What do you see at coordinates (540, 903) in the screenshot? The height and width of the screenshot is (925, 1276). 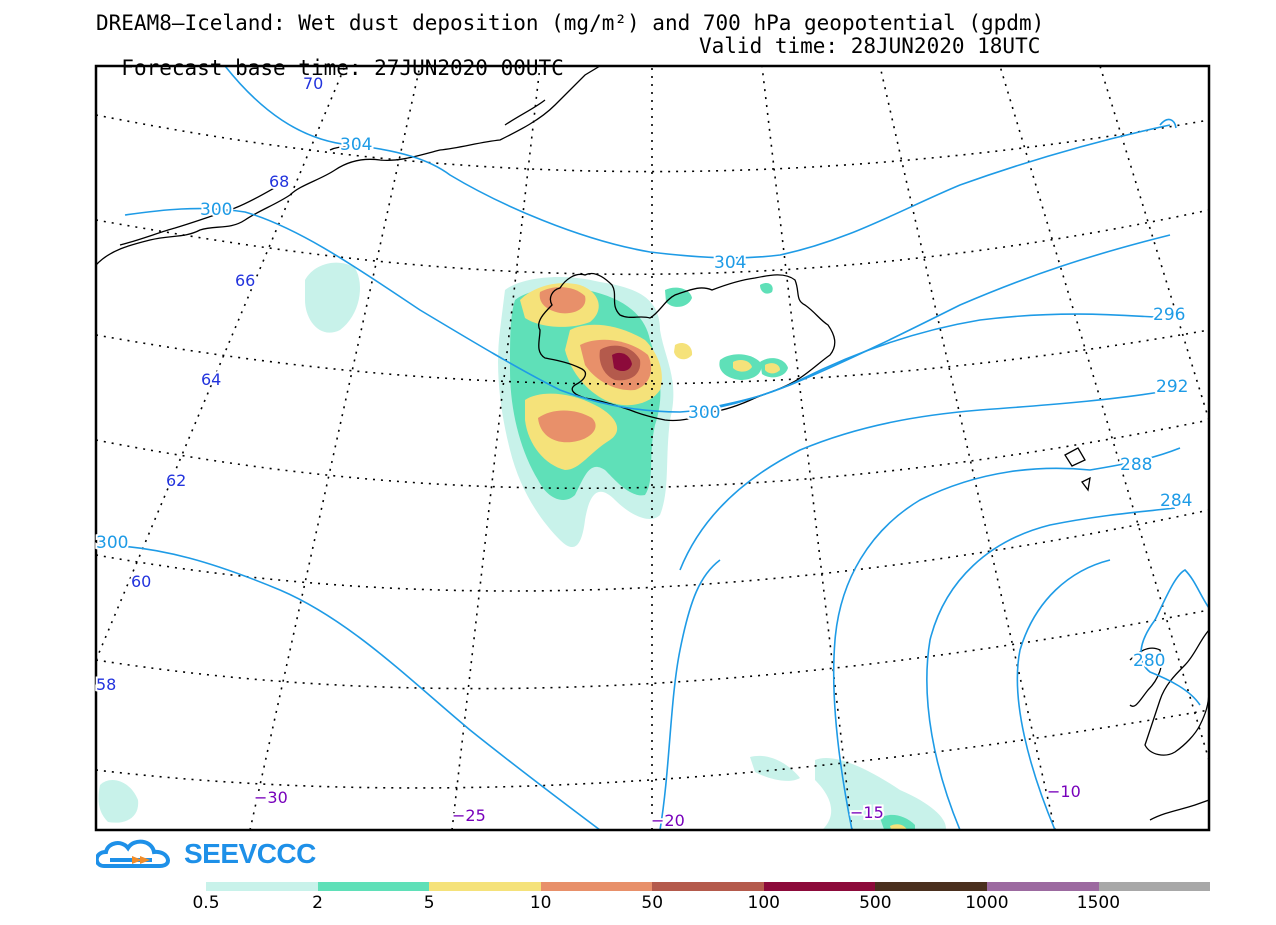 I see `colorbar-label: 10` at bounding box center [540, 903].